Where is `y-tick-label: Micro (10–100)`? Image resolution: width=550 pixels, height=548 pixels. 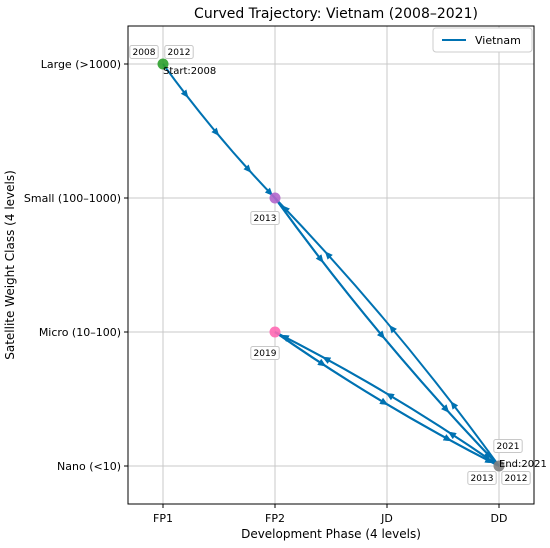 y-tick-label: Micro (10–100) is located at coordinates (80, 332).